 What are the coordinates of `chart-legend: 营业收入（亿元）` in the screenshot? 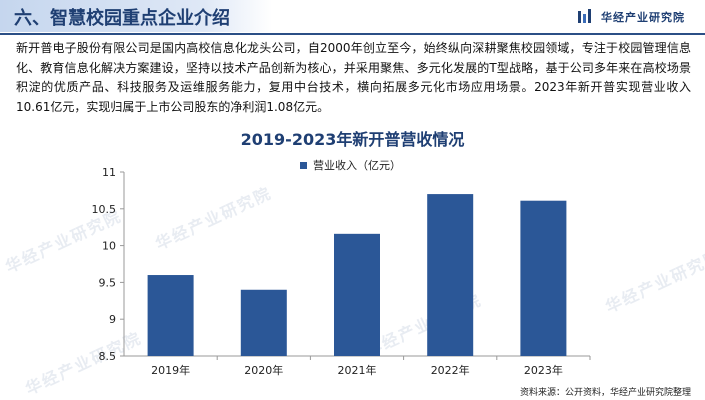 It's located at (350, 165).